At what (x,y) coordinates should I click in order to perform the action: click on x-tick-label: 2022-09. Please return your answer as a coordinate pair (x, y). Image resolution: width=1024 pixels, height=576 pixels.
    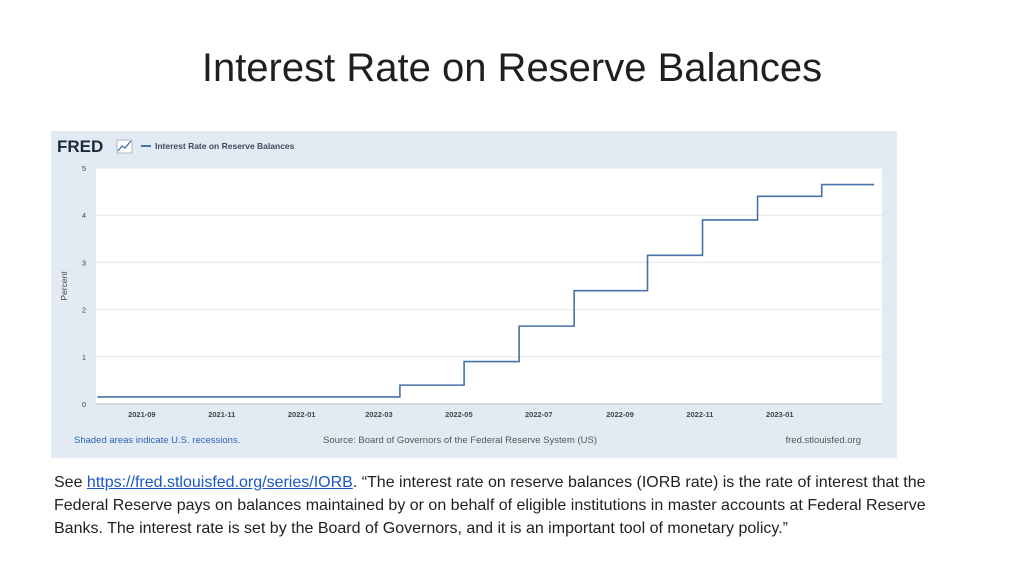
    Looking at the image, I should click on (620, 414).